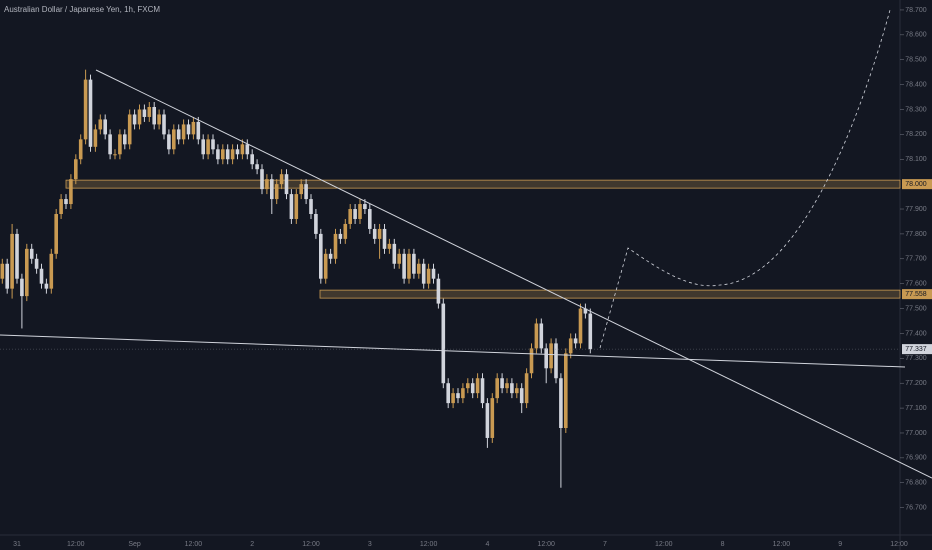  I want to click on level-zone, so click(483, 184).